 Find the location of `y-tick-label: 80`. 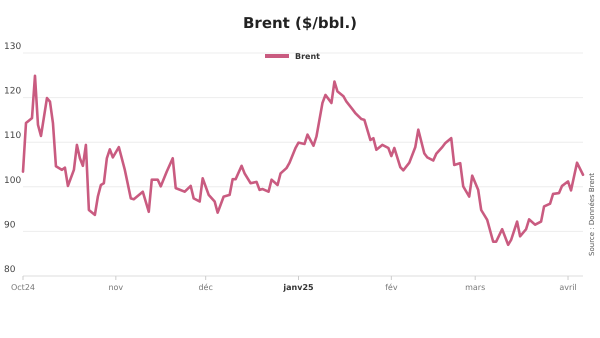

y-tick-label: 80 is located at coordinates (10, 270).